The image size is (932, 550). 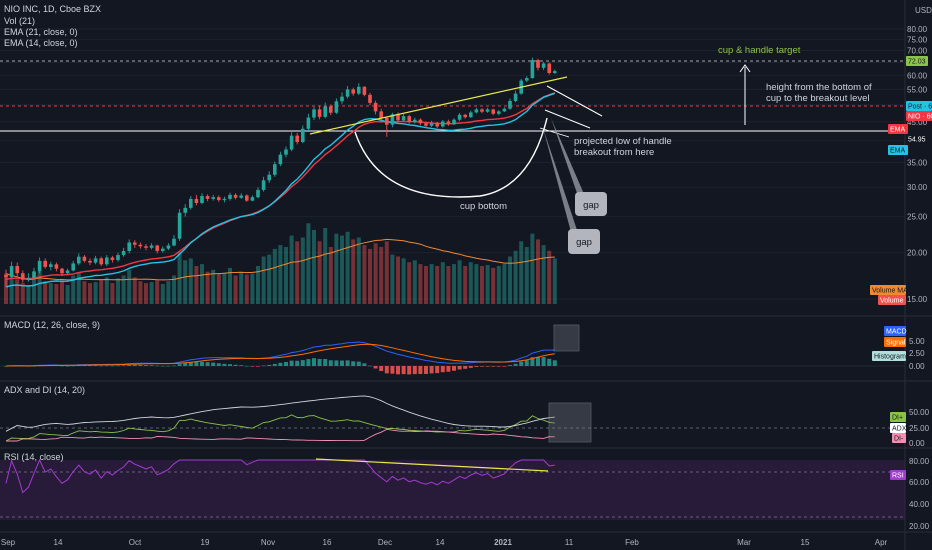 I want to click on adx-line, so click(x=280, y=413).